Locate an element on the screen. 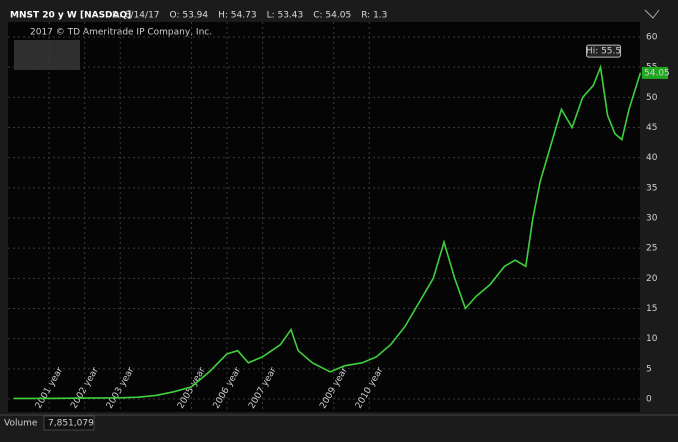 The image size is (678, 442). annotation-box is located at coordinates (604, 51).